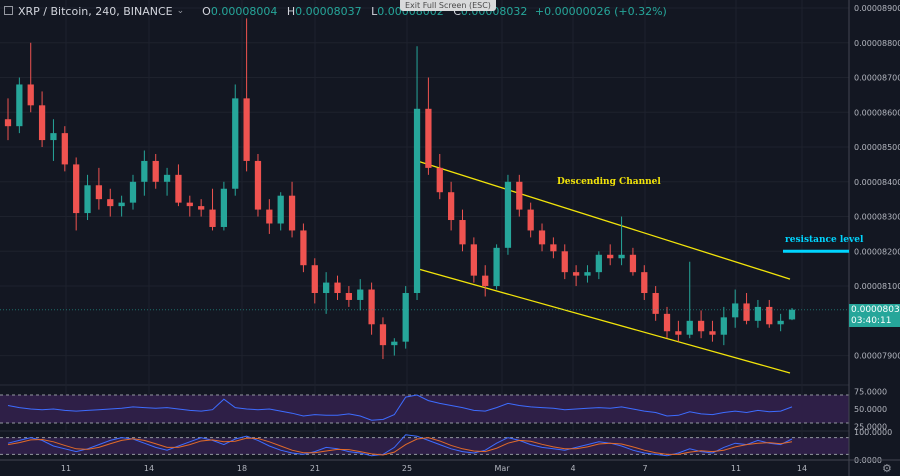 This screenshot has width=900, height=476. What do you see at coordinates (877, 112) in the screenshot?
I see `price-tick-label: 0.00008600` at bounding box center [877, 112].